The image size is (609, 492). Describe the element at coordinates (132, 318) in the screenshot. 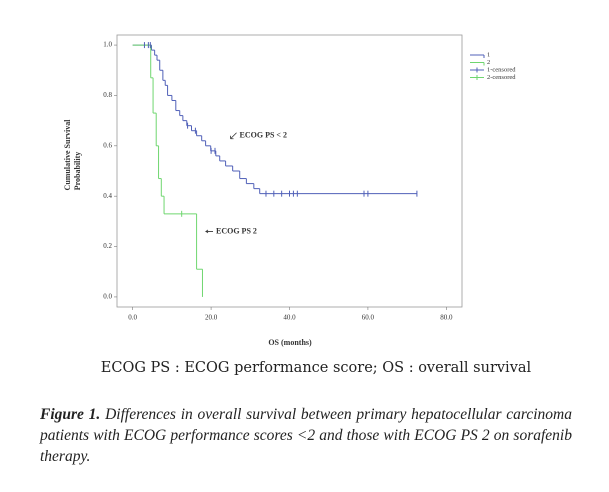

I see `x-tick-label: 0.0` at that location.